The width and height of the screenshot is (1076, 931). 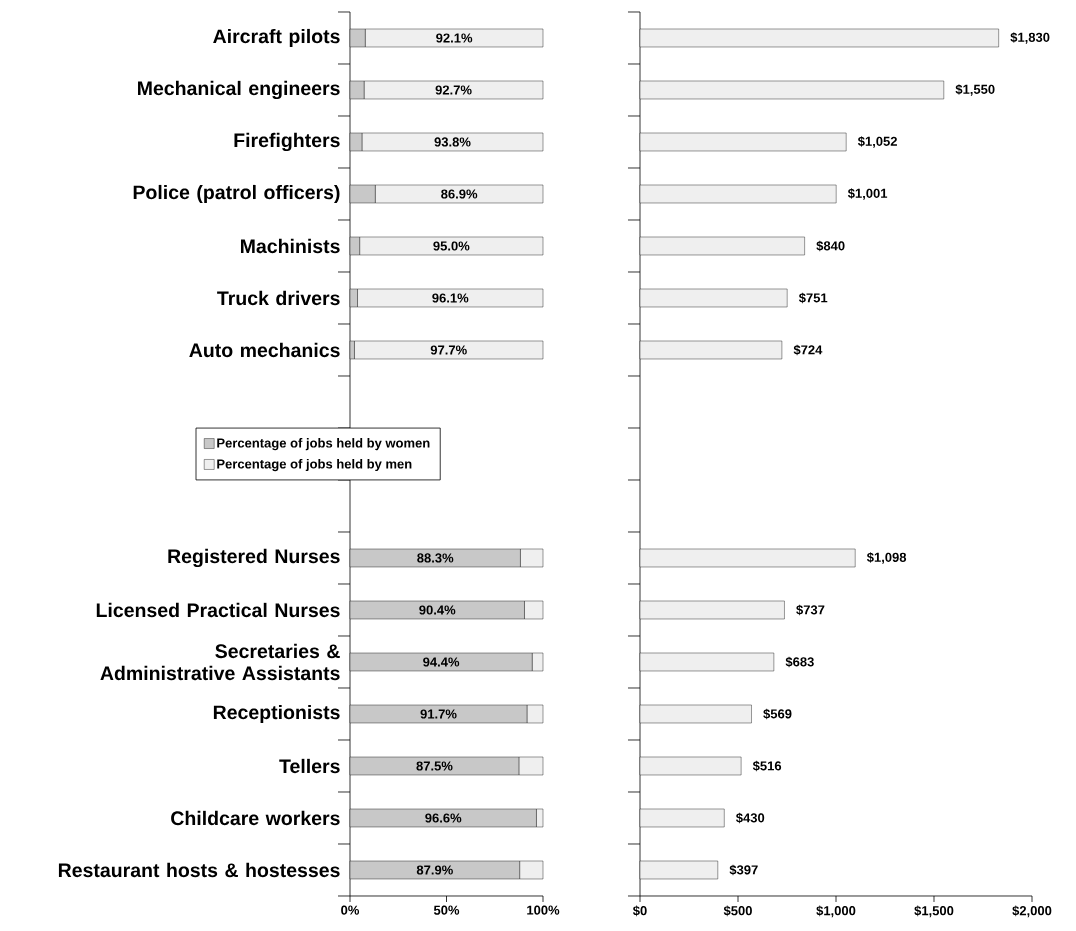 I want to click on data-label: 97.7%, so click(x=448, y=350).